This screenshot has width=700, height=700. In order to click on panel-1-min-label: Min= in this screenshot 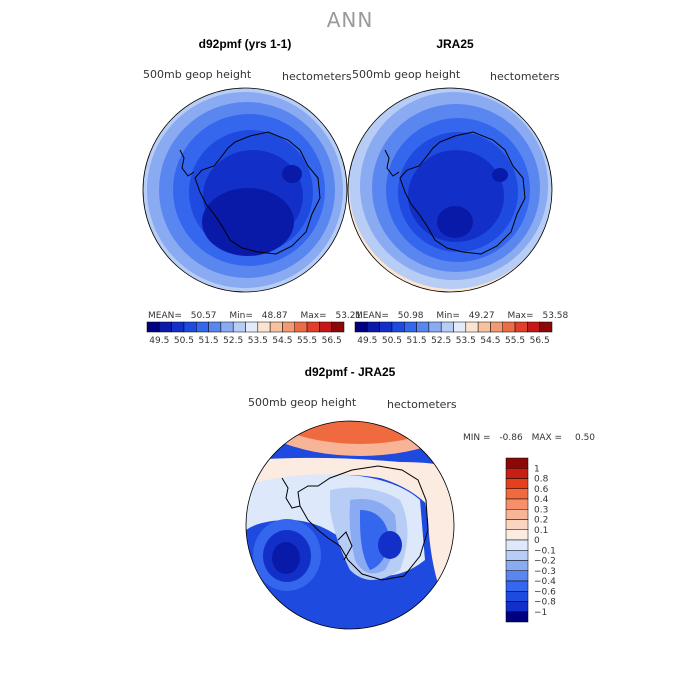, I will do `click(241, 316)`.